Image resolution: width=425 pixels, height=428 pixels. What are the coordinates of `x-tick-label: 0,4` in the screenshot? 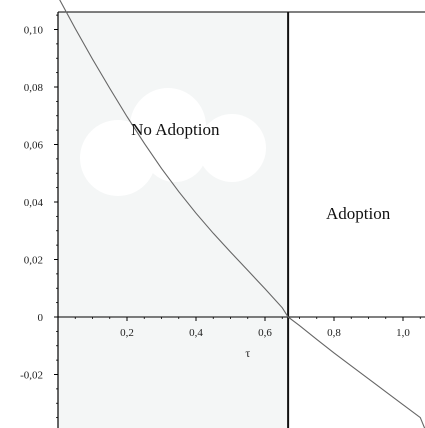 It's located at (196, 333).